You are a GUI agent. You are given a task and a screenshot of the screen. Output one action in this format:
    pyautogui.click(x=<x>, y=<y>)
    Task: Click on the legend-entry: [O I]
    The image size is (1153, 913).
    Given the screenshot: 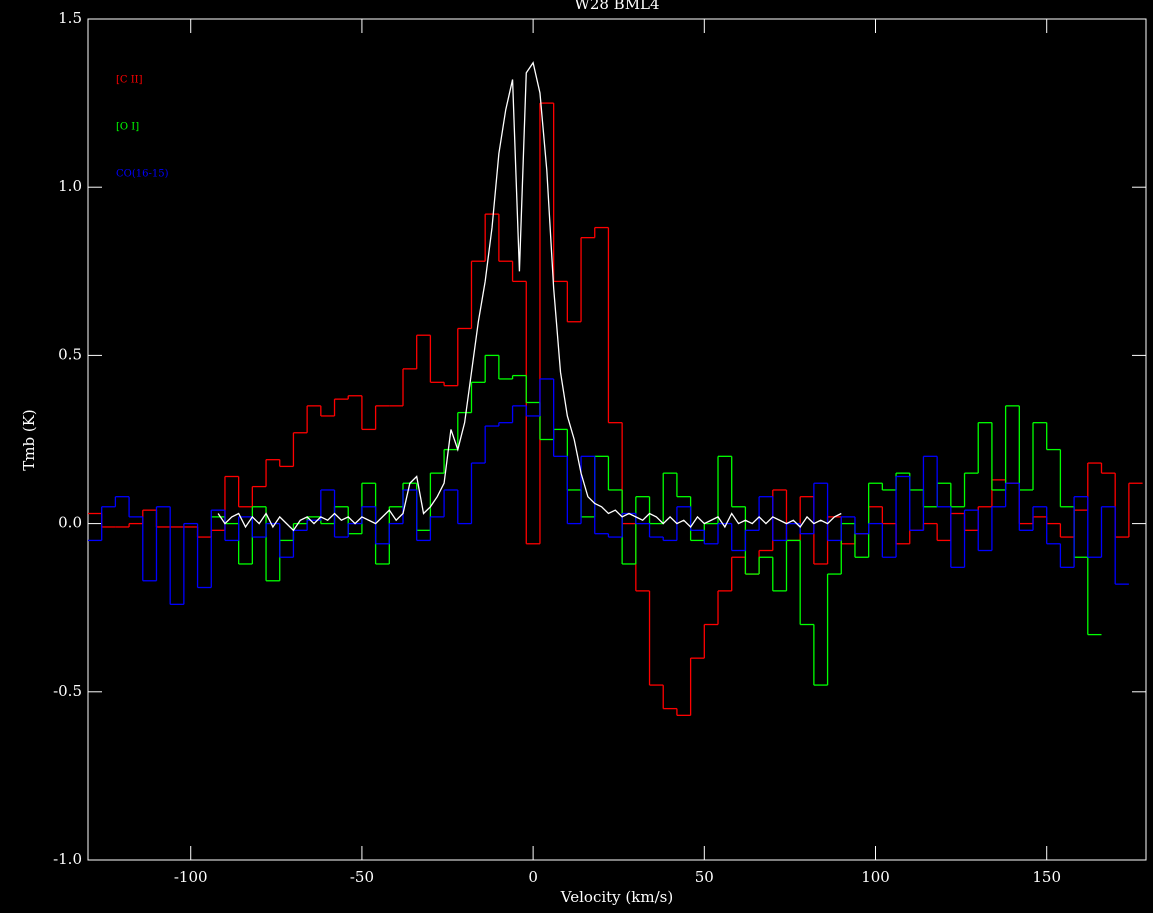 What is the action you would take?
    pyautogui.click(x=127, y=127)
    